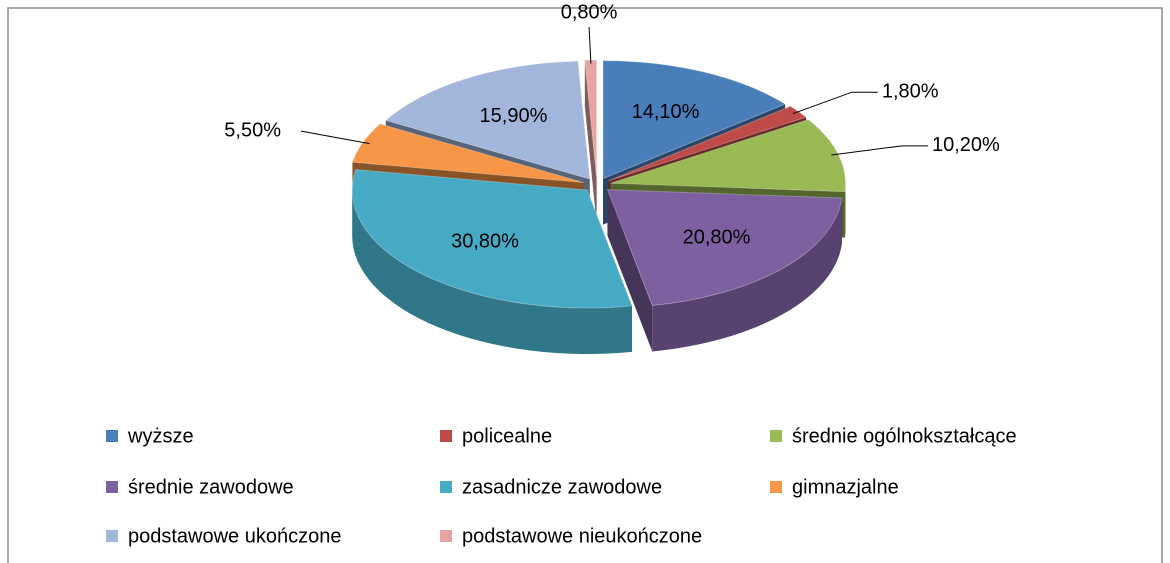 The width and height of the screenshot is (1170, 563). I want to click on legend-label: podstawowe ukończone, so click(234, 536).